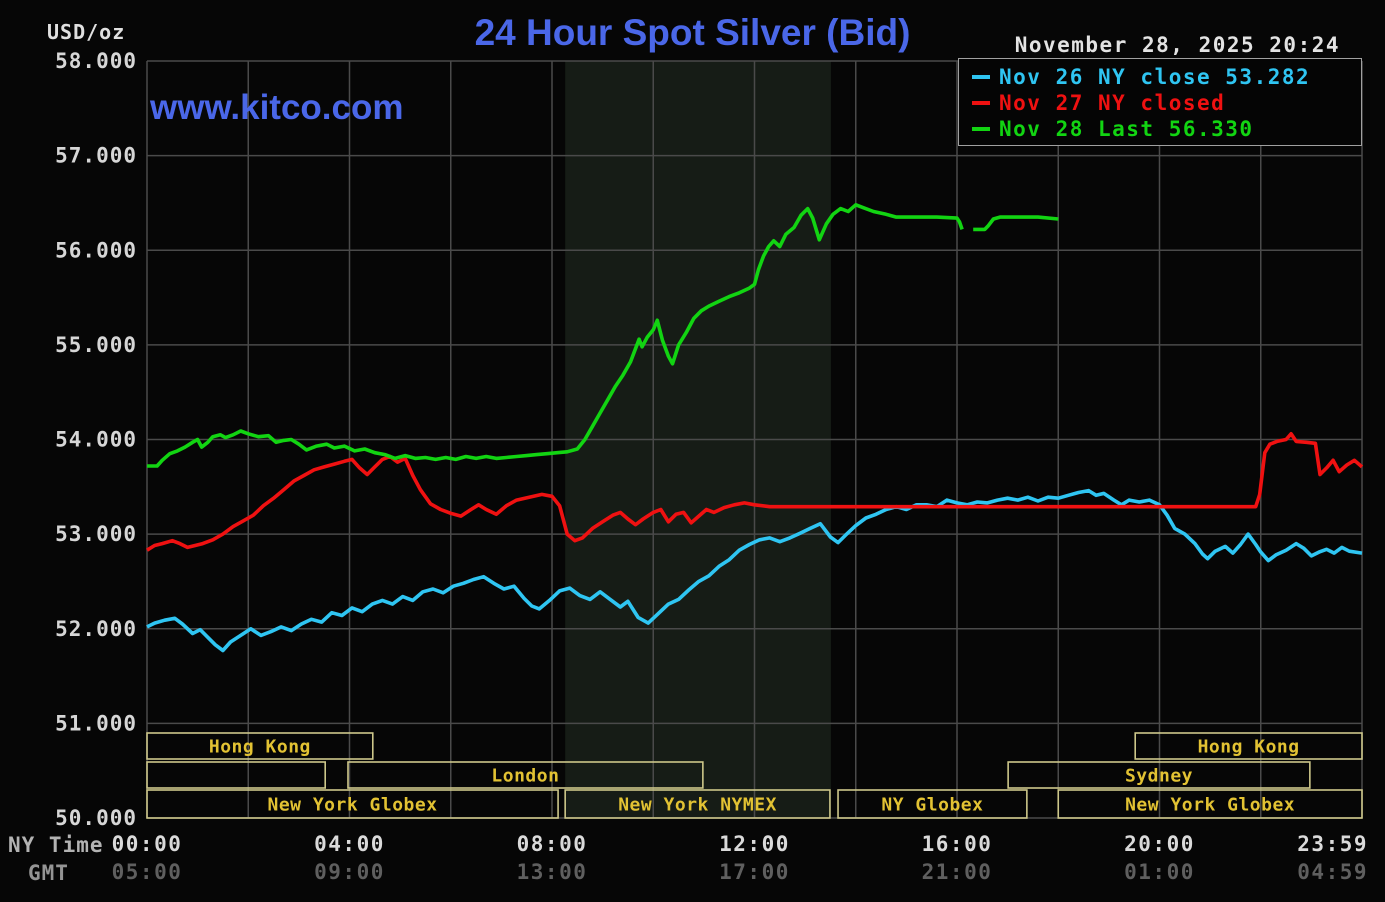  What do you see at coordinates (277, 107) in the screenshot?
I see `kitco-watermark-link: www.kitco.com` at bounding box center [277, 107].